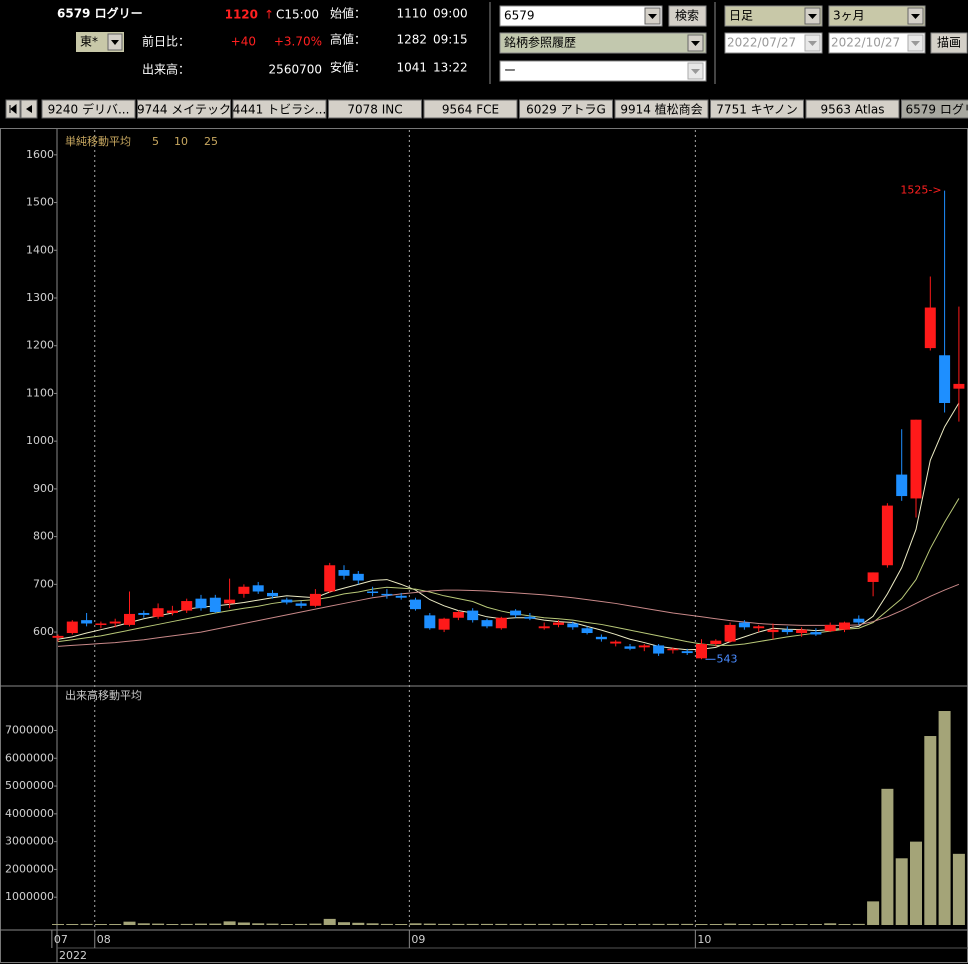  Describe the element at coordinates (508, 572) in the screenshot. I see `moving-average-line` at that location.